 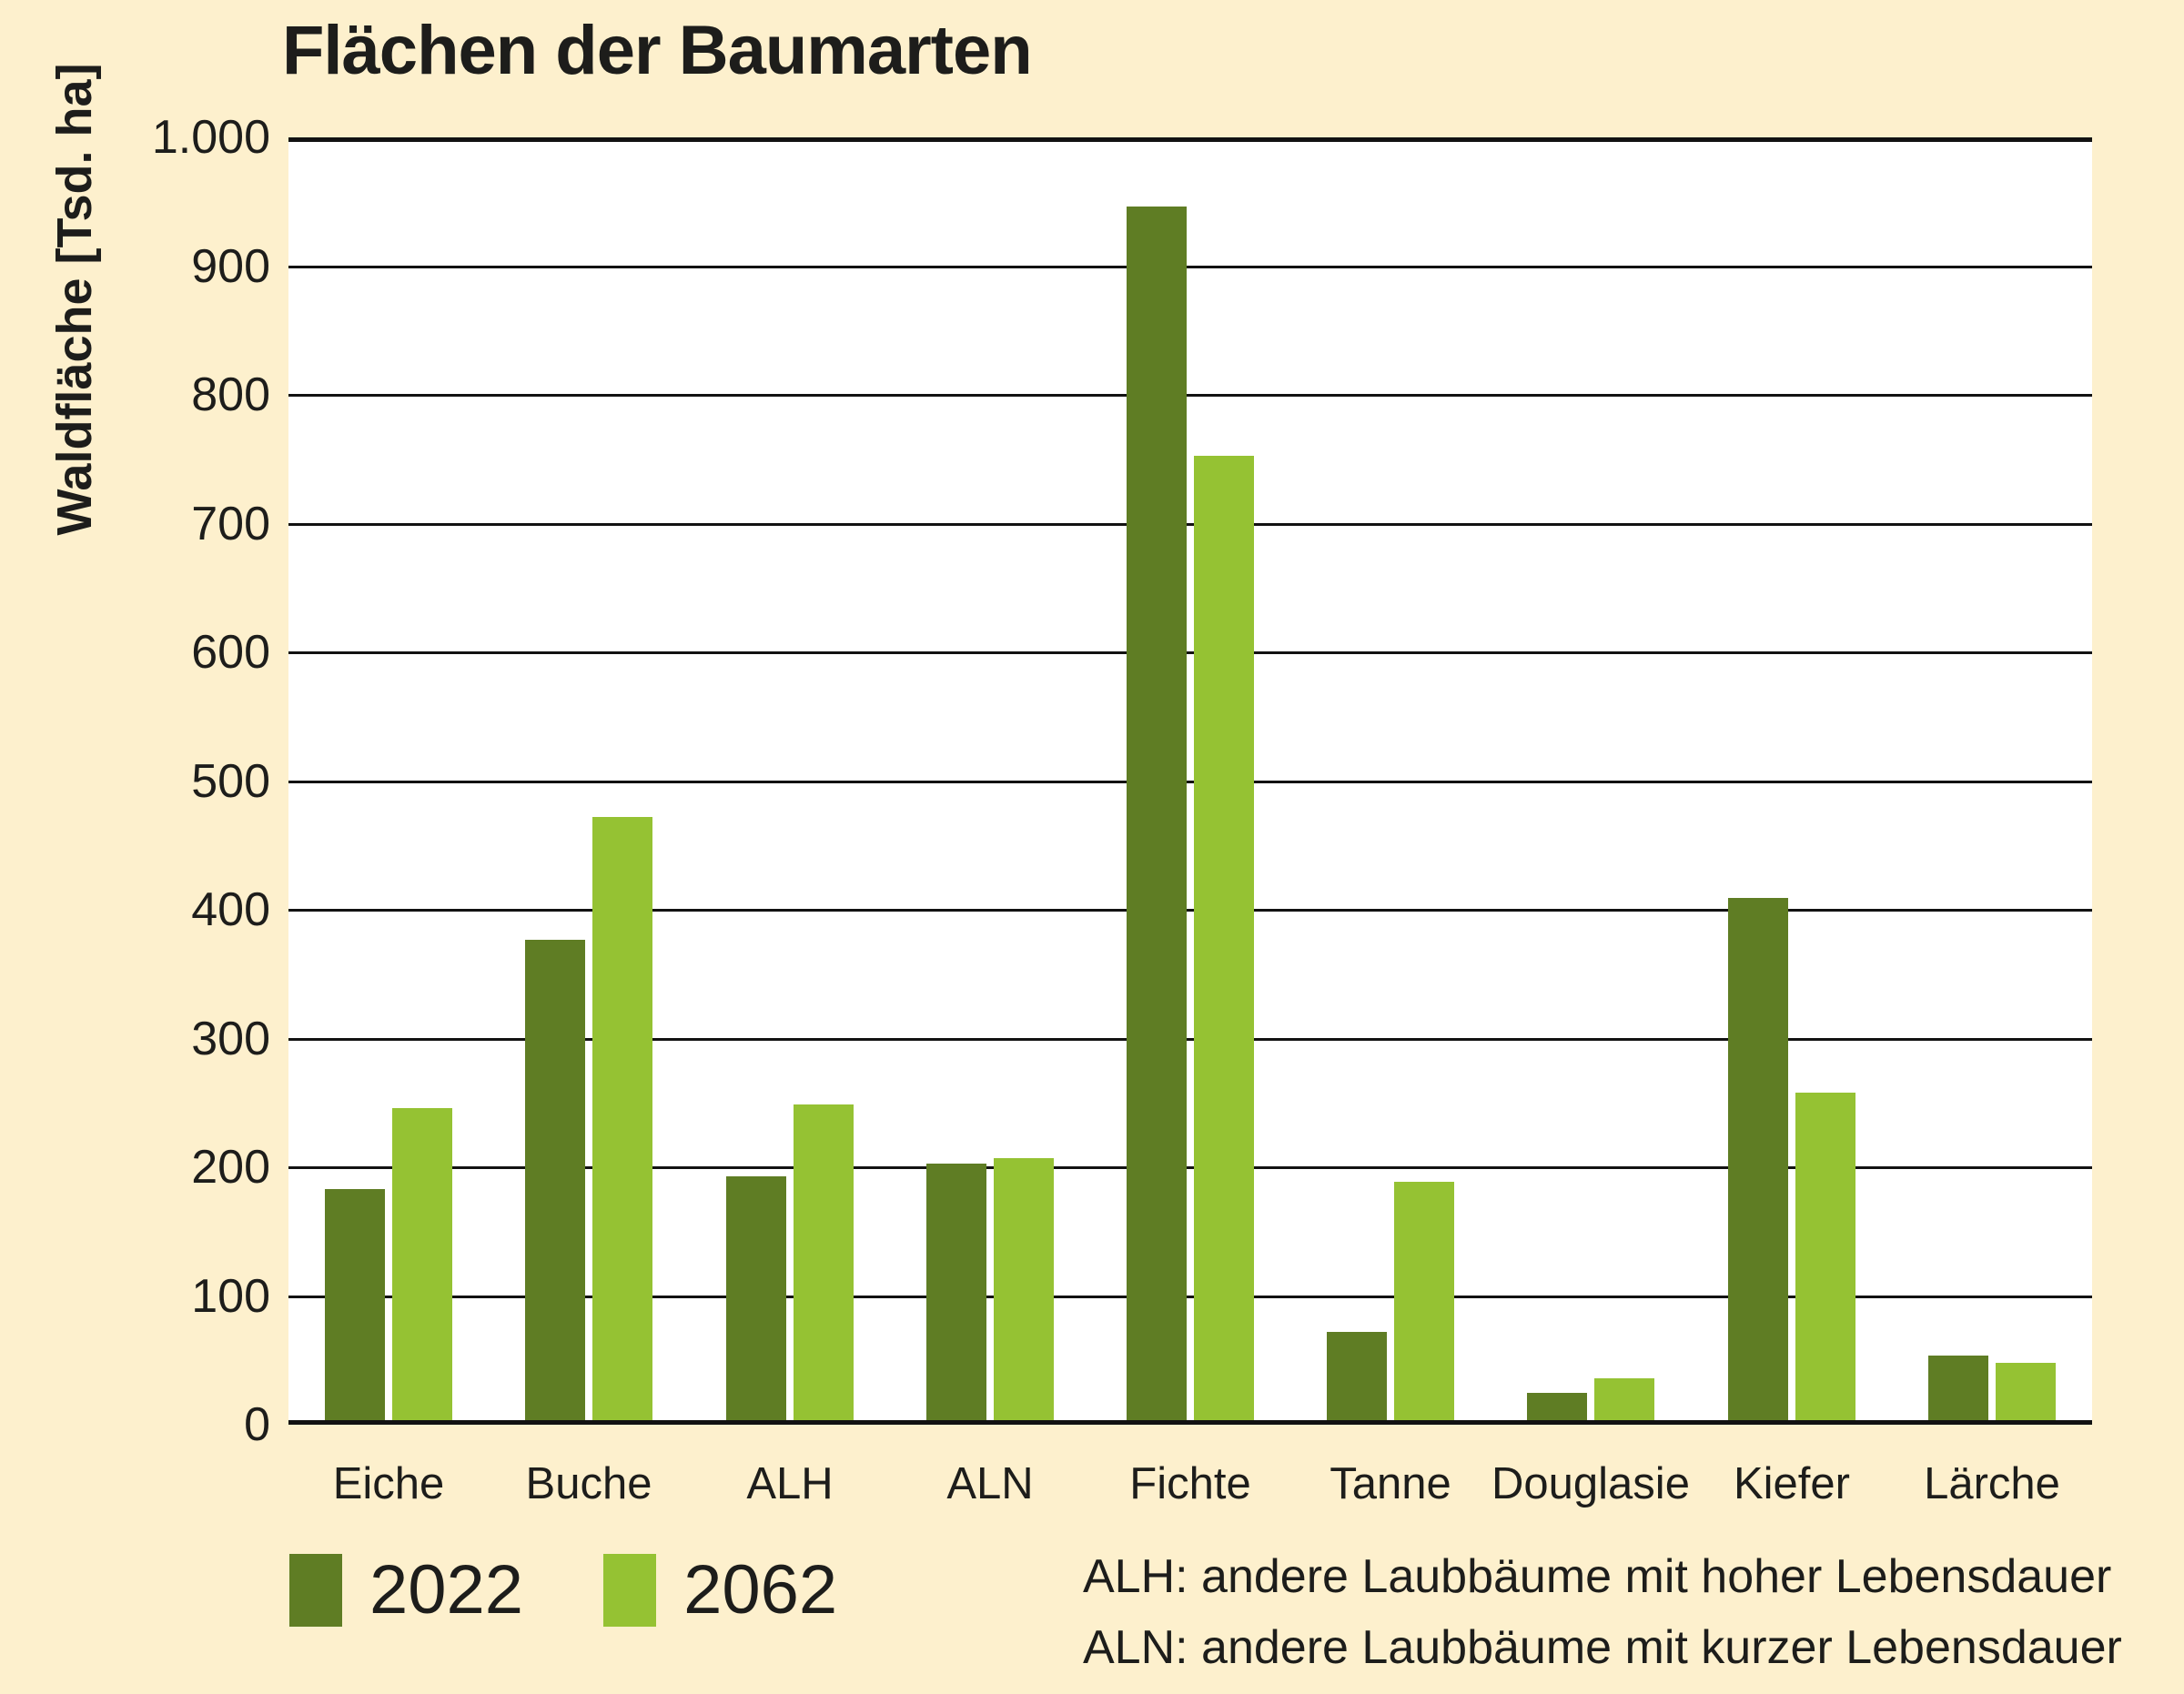 I want to click on bar-2062-kiefer, so click(x=1825, y=1259).